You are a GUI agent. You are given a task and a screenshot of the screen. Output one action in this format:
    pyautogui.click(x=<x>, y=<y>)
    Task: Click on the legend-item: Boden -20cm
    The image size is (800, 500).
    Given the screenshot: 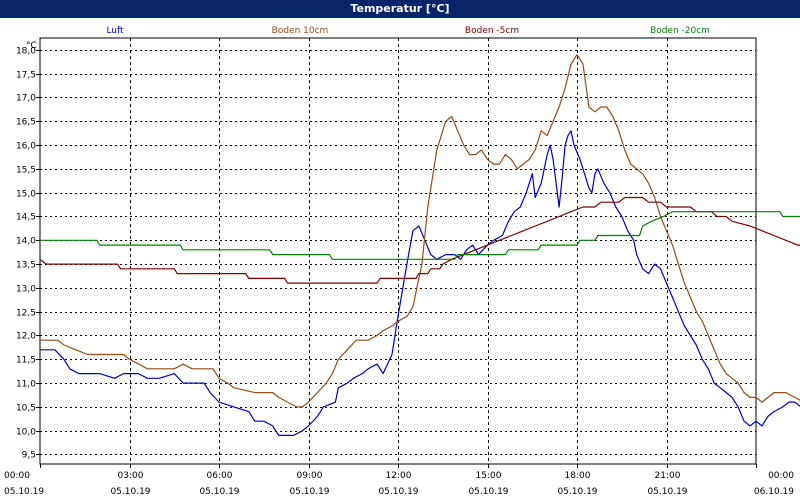 What is the action you would take?
    pyautogui.click(x=680, y=31)
    